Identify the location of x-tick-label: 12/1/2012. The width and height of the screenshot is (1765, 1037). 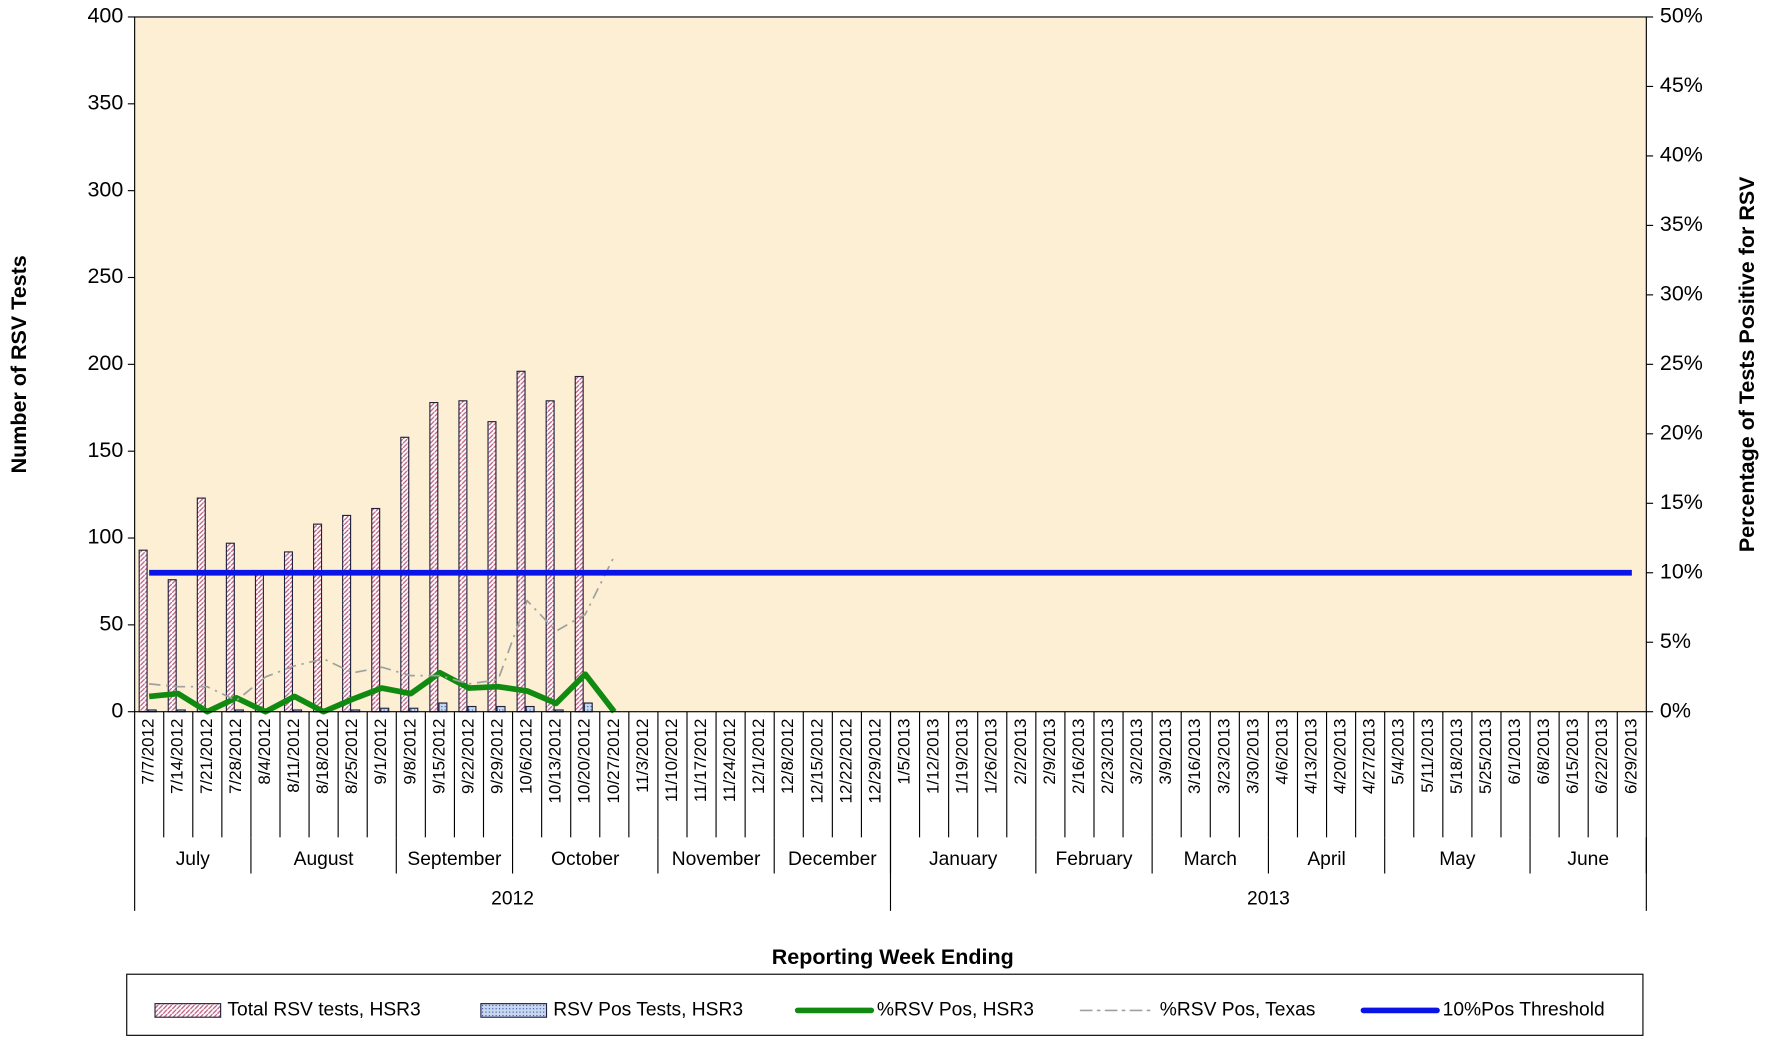
(758, 757).